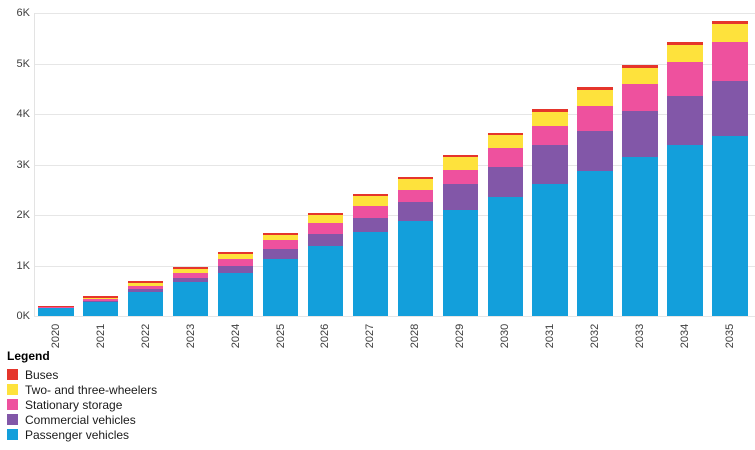  I want to click on bar-segment-passenger-vehicles-2034, so click(685, 230).